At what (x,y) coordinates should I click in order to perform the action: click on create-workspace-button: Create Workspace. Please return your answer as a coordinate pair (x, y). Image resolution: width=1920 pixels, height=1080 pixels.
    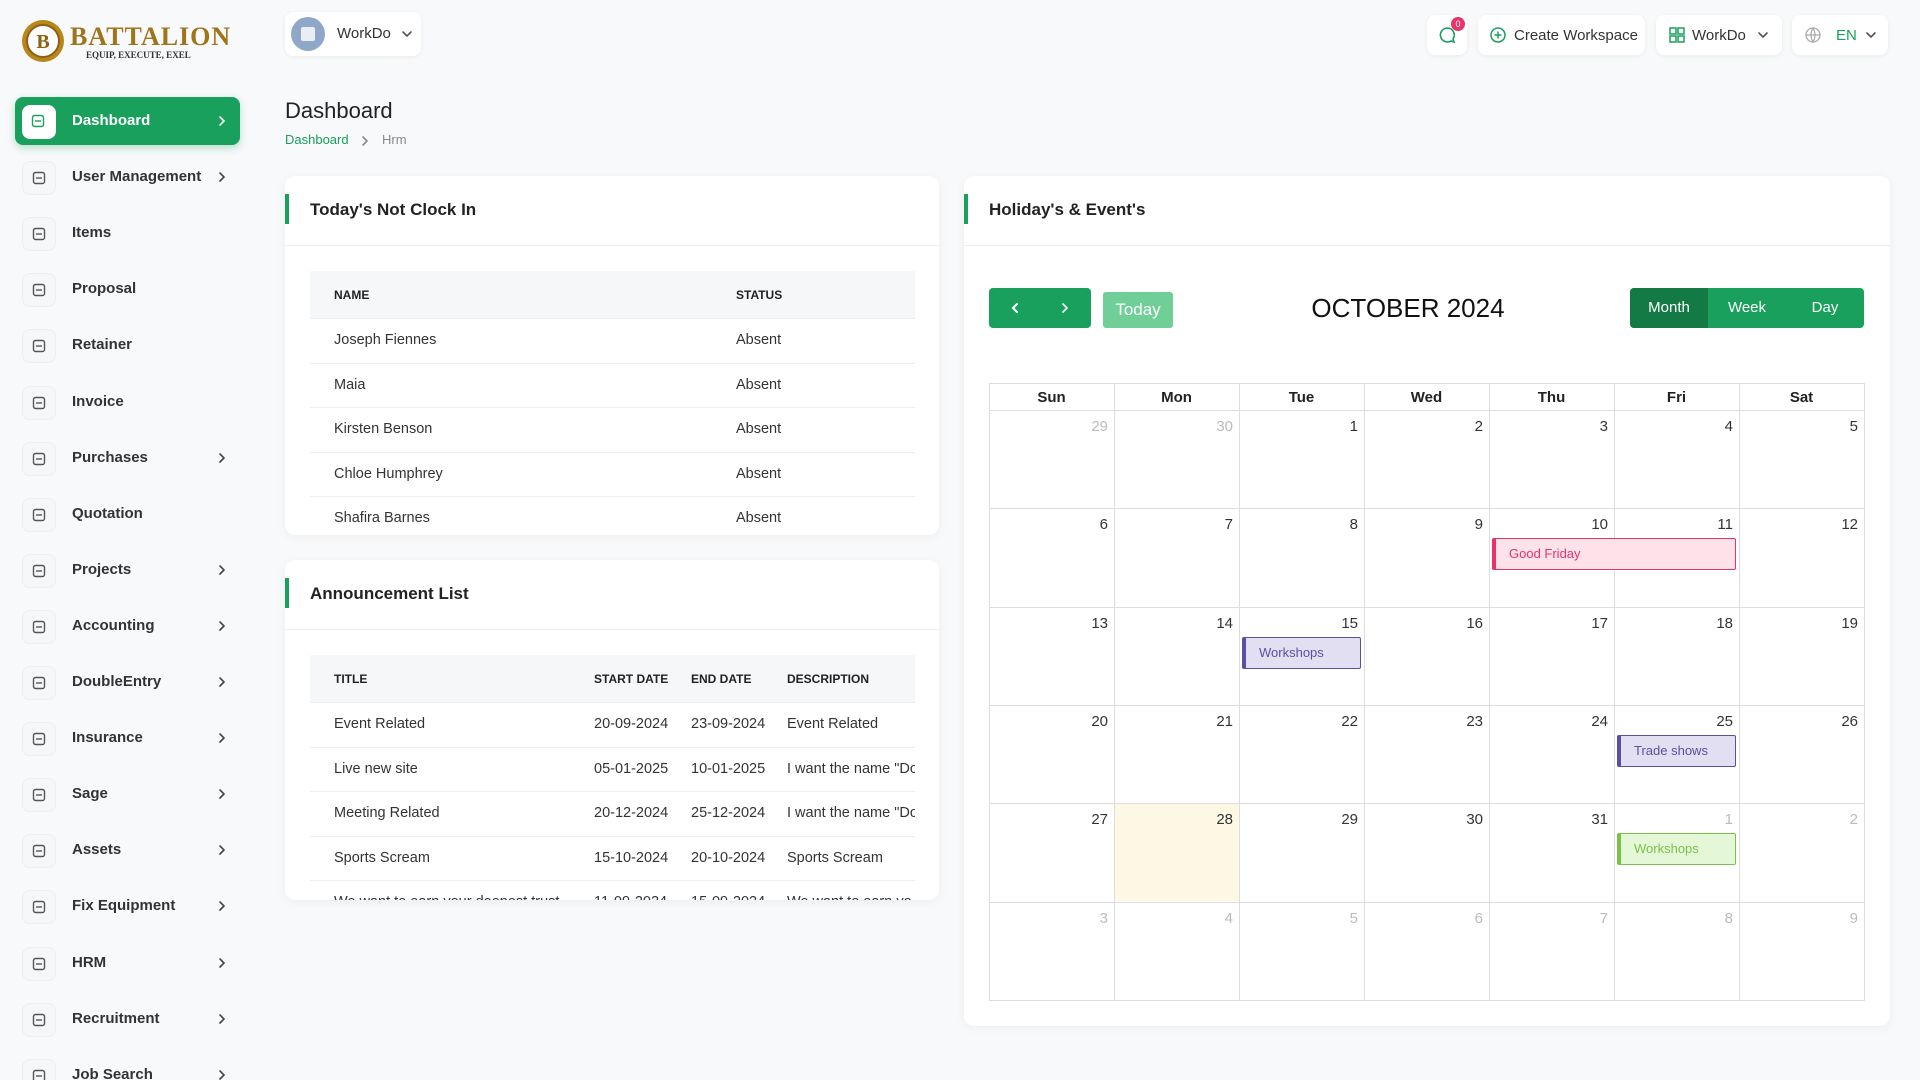
    Looking at the image, I should click on (1561, 35).